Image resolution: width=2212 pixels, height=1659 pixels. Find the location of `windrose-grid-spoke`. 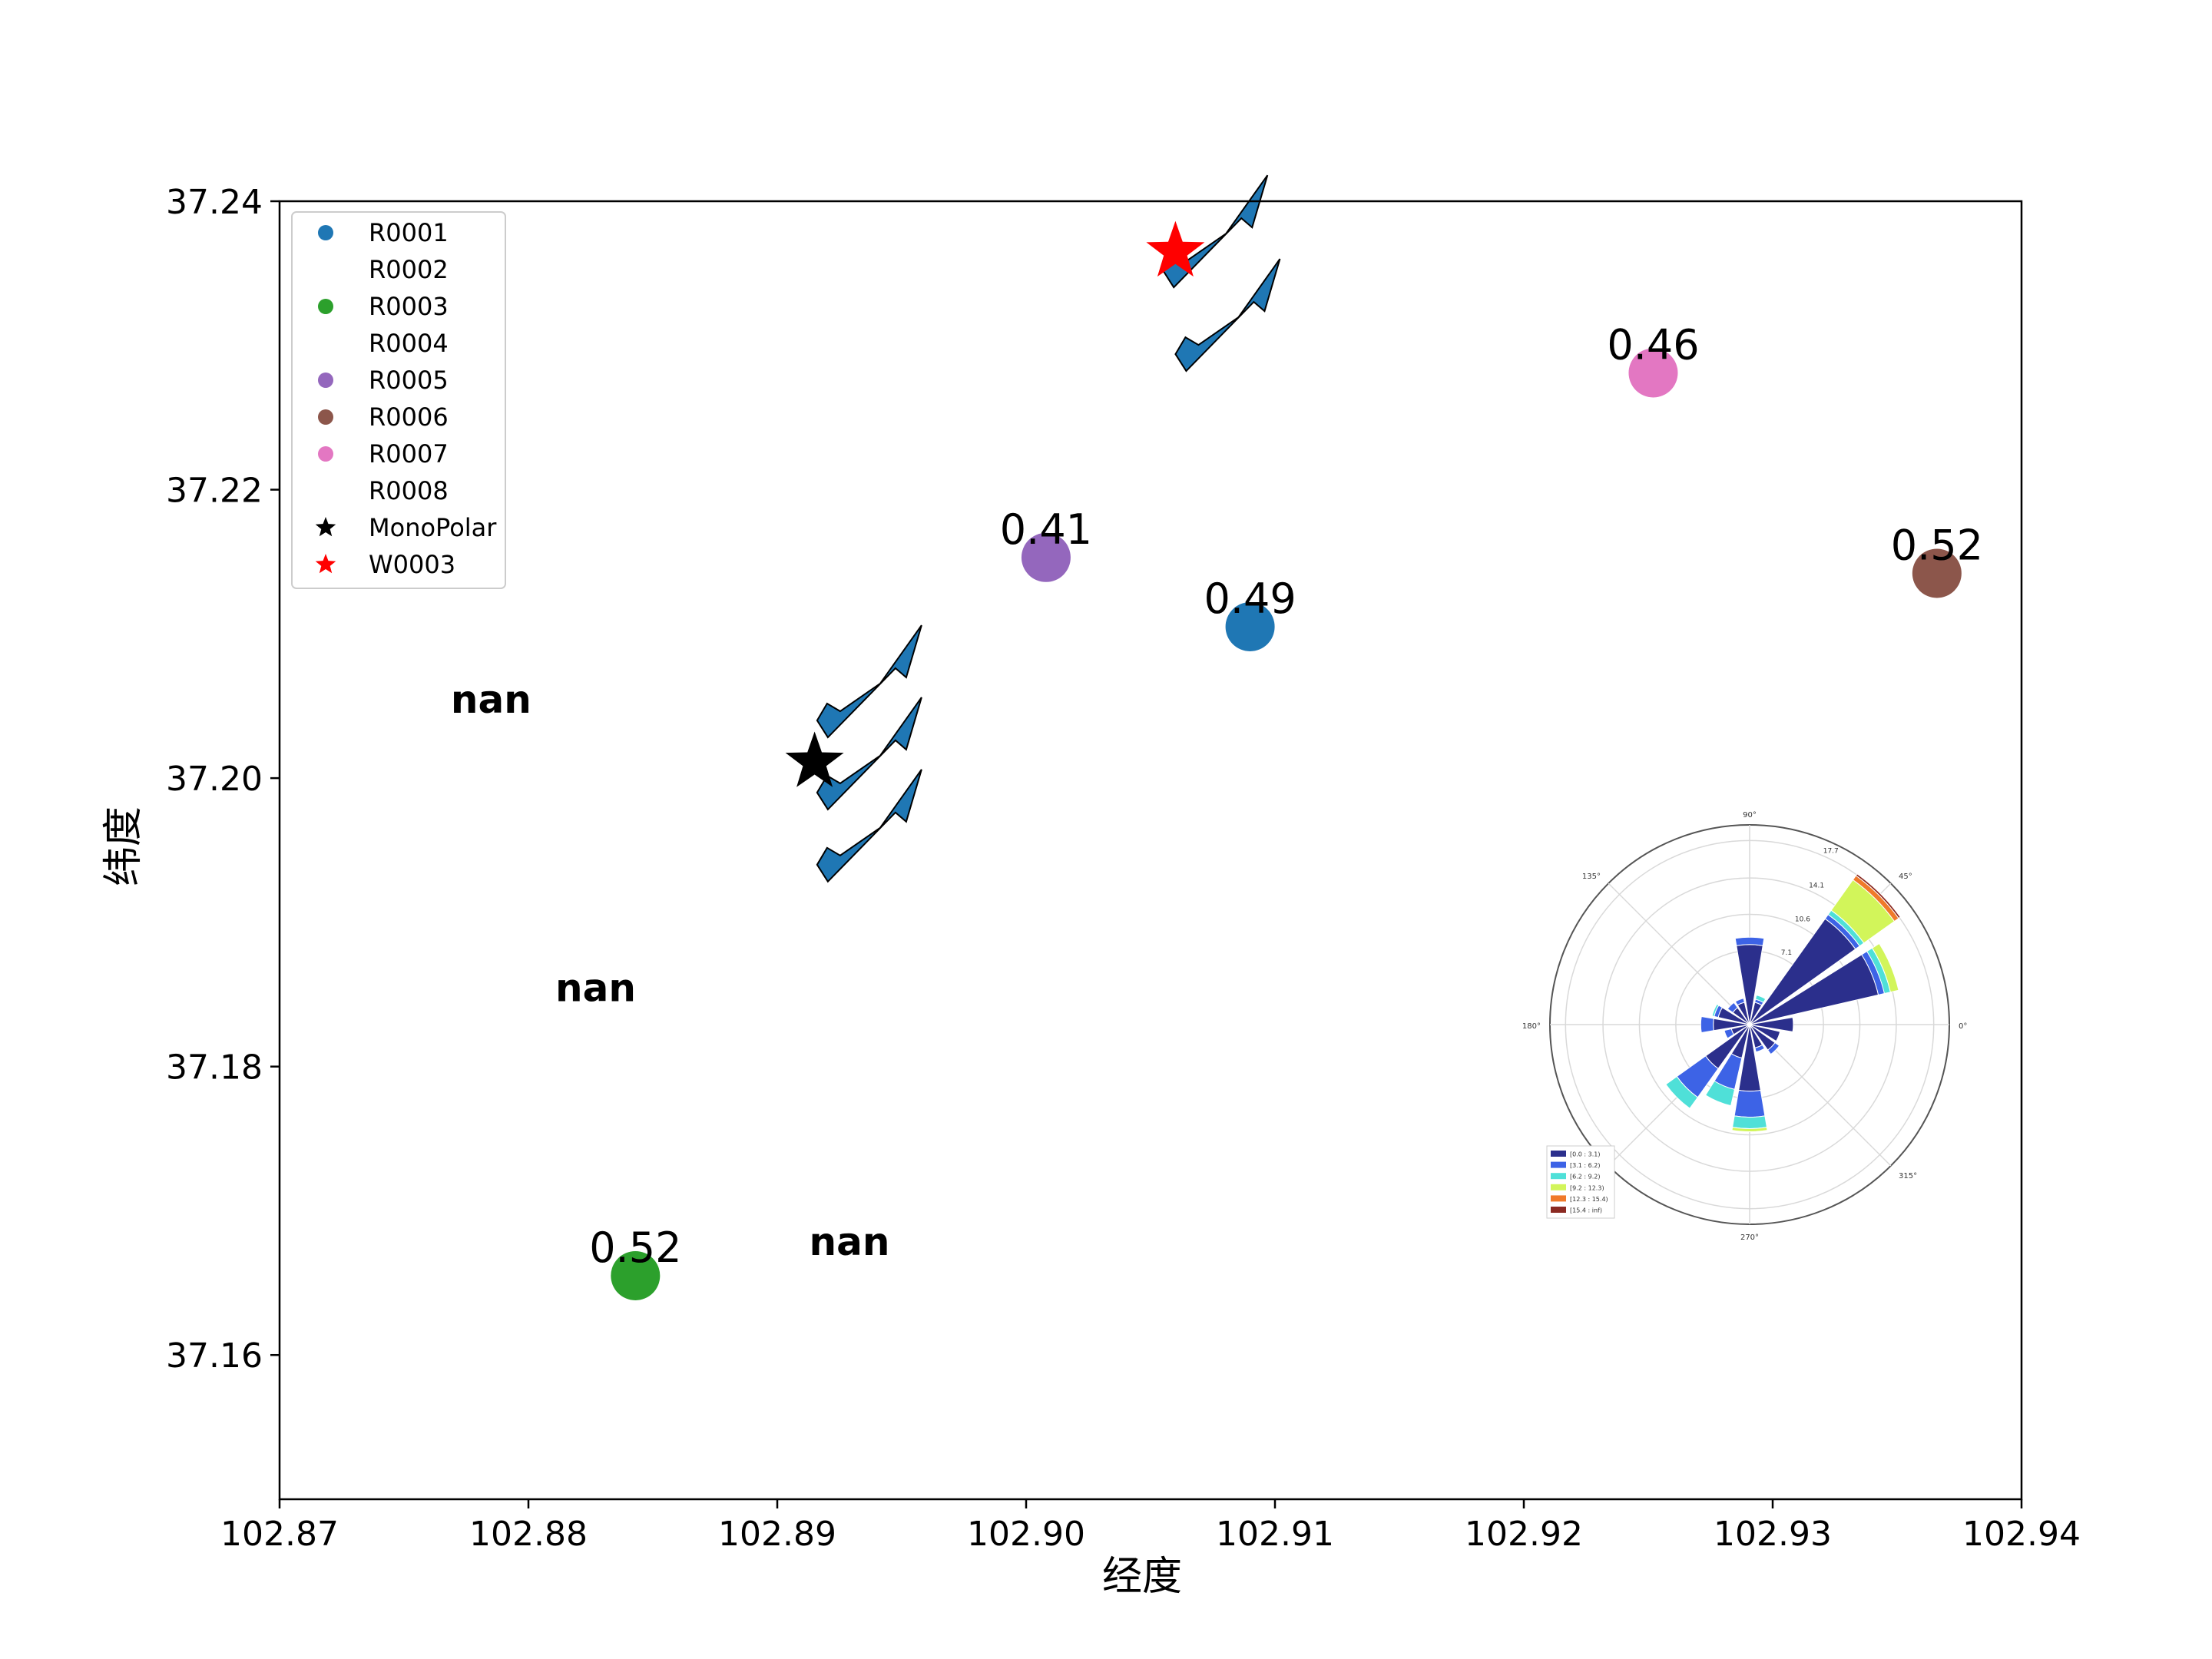

windrose-grid-spoke is located at coordinates (1679, 954).